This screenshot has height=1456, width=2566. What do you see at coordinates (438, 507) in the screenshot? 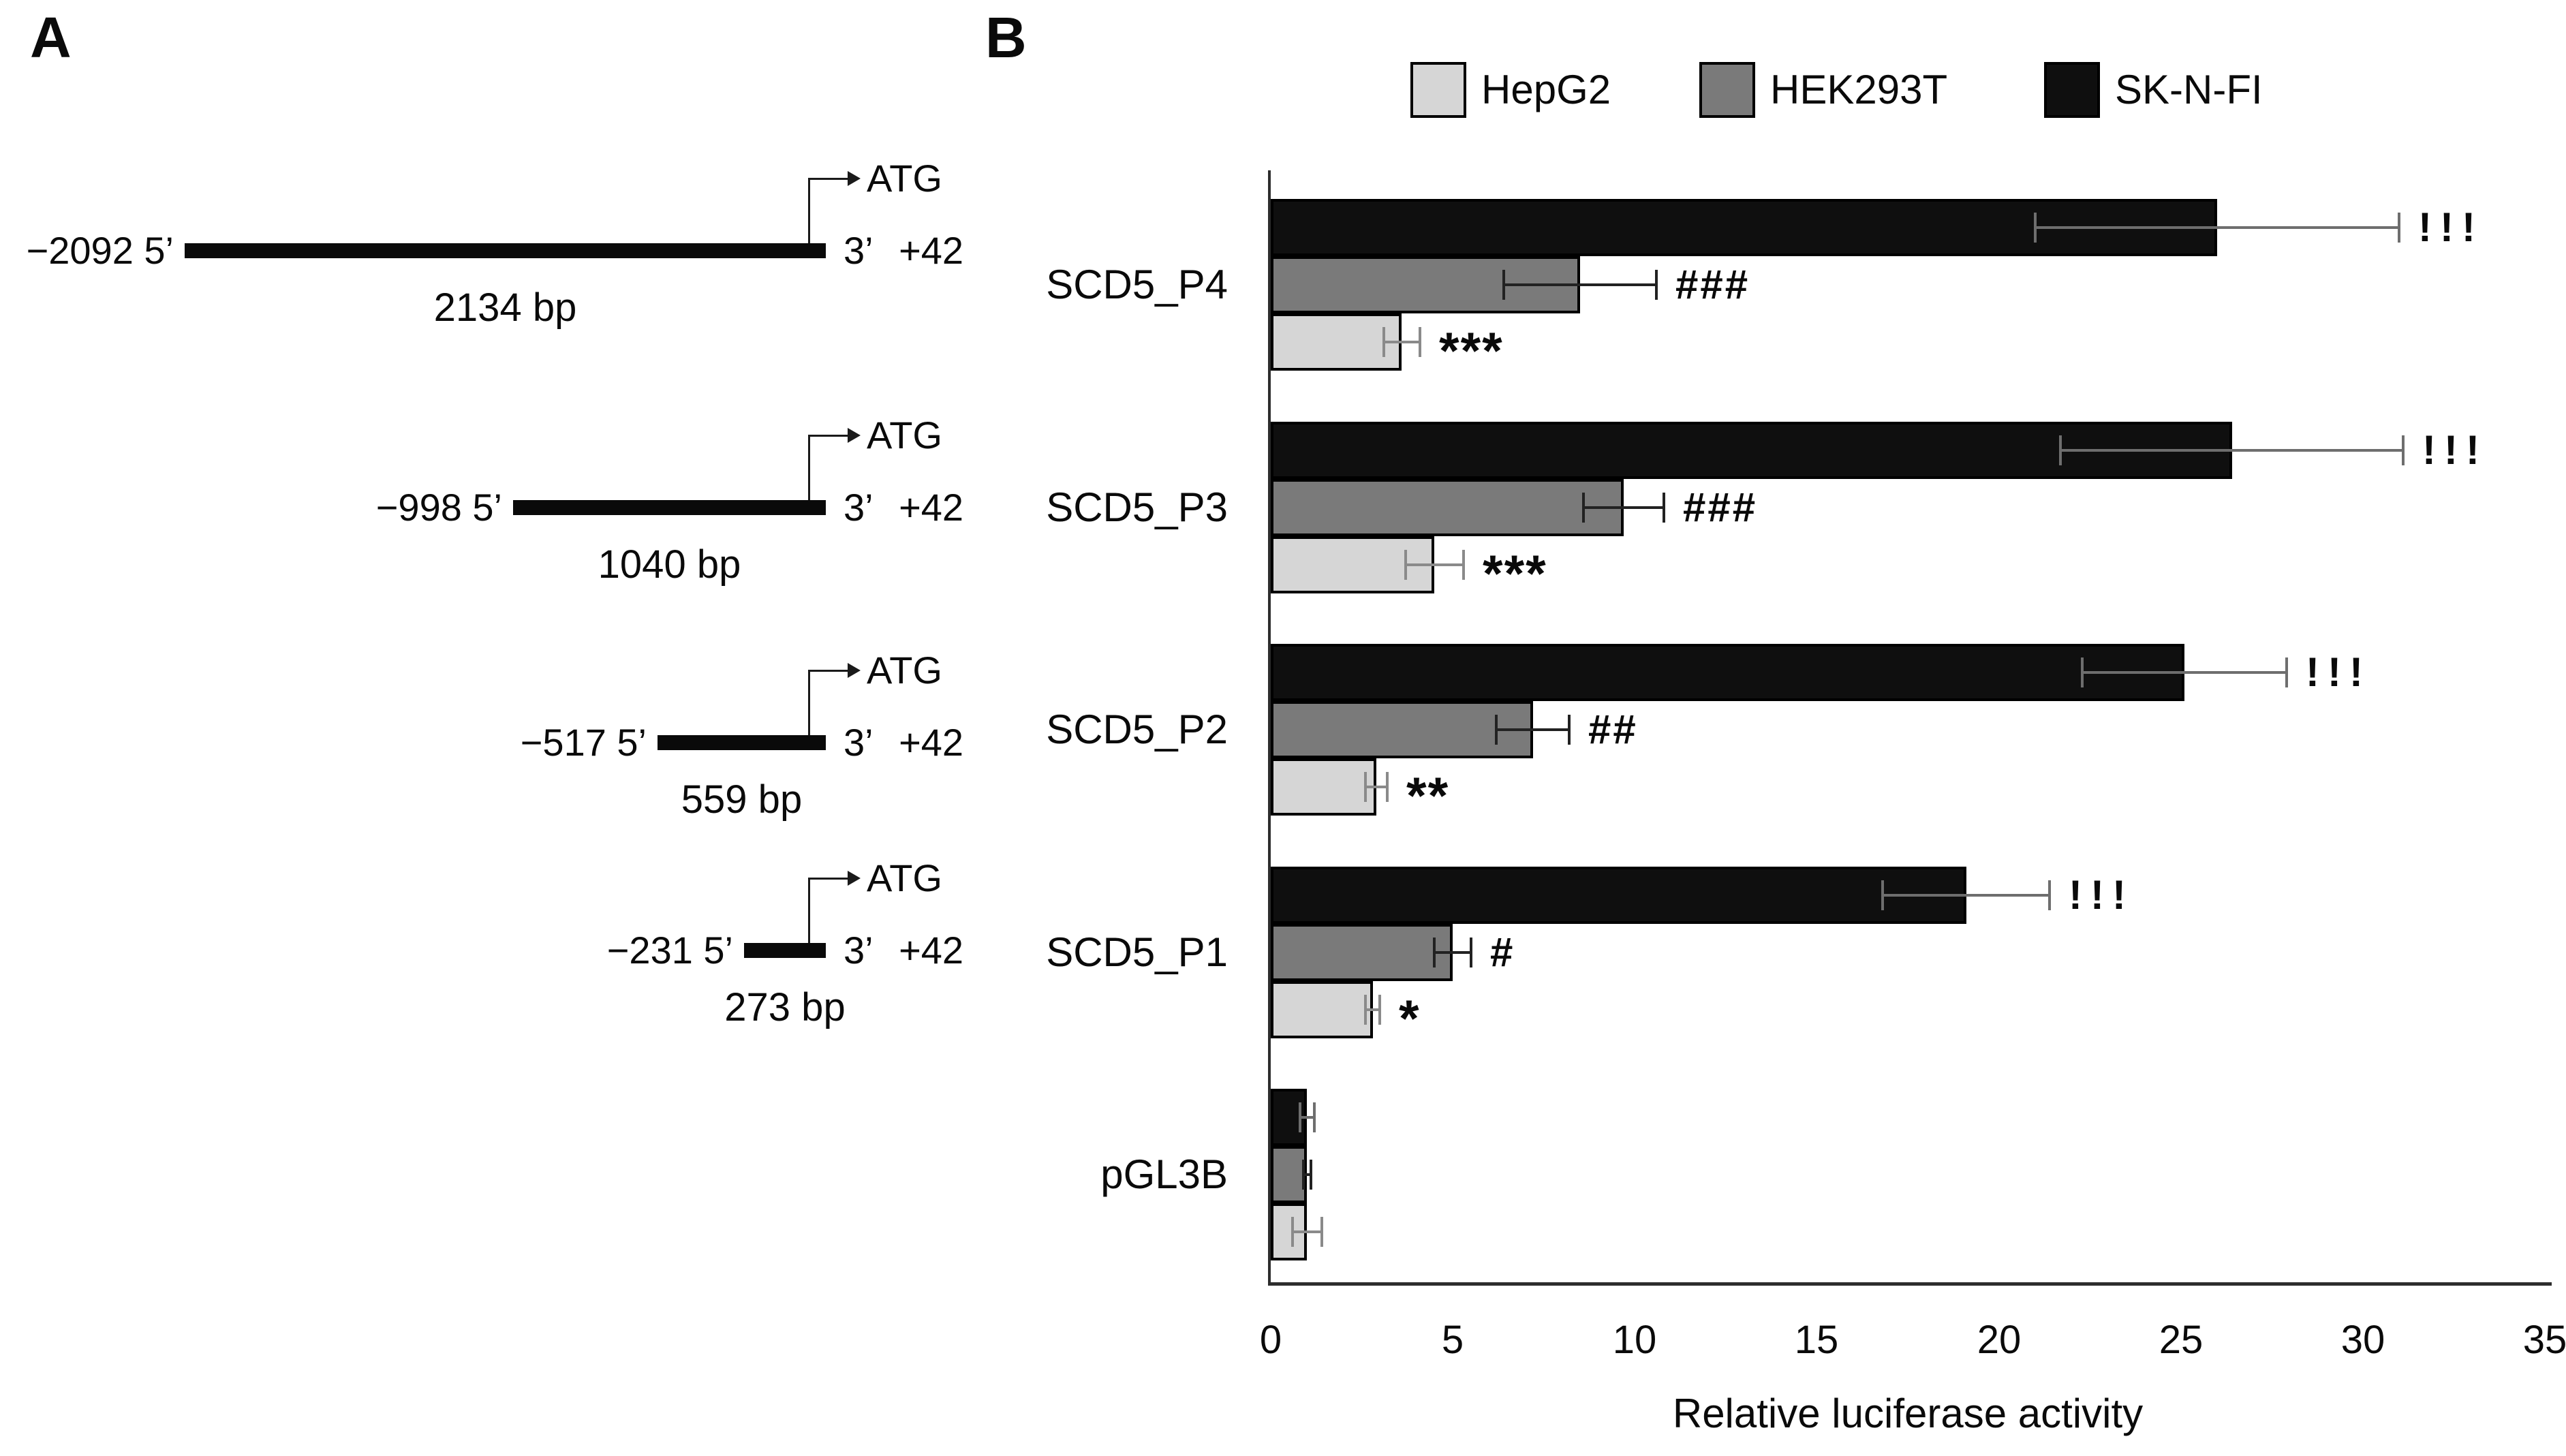
I see `construct-start-label: −998 5’` at bounding box center [438, 507].